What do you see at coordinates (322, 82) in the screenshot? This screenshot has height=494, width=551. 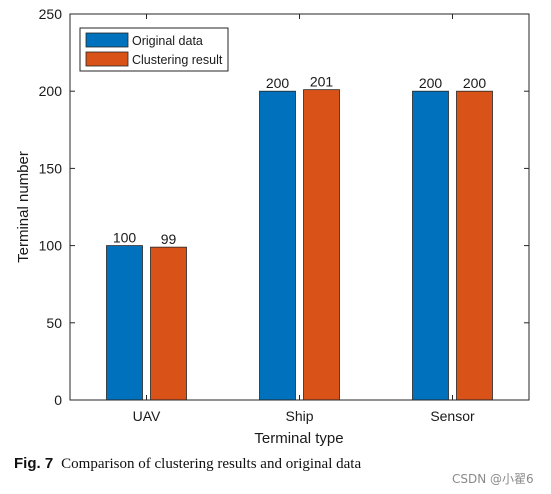 I see `data-label-ship-clustering-result: 201` at bounding box center [322, 82].